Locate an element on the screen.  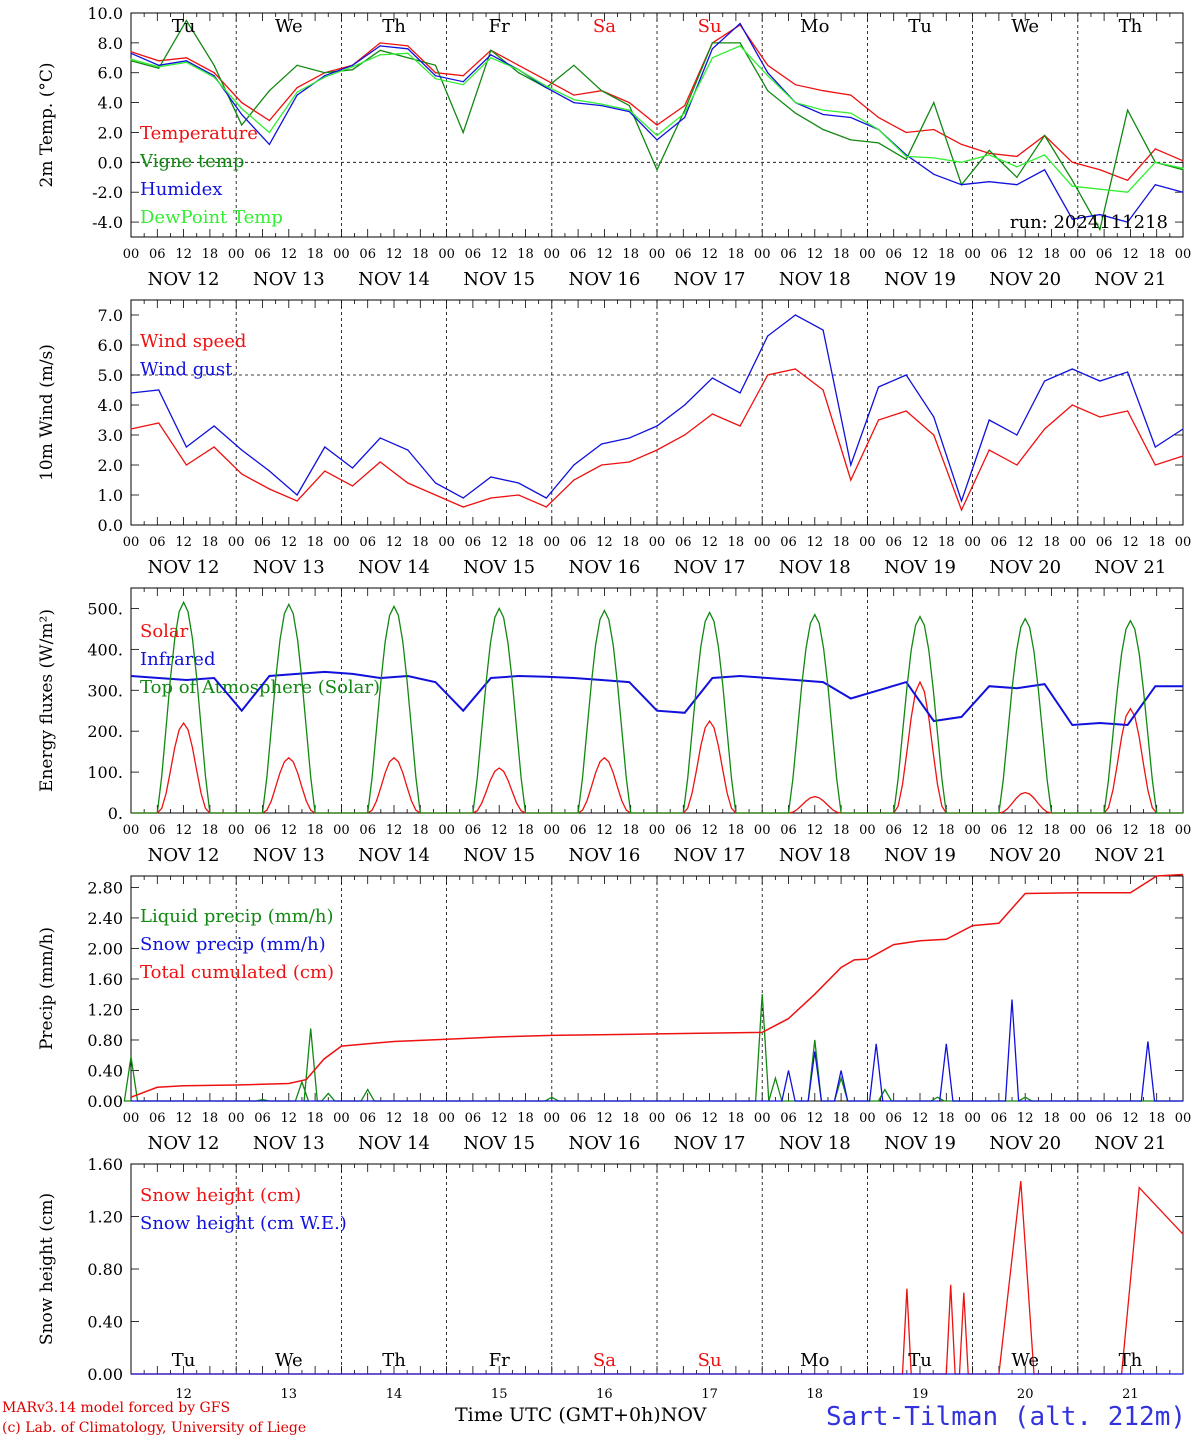
weekday-label: Fr is located at coordinates (499, 1360).